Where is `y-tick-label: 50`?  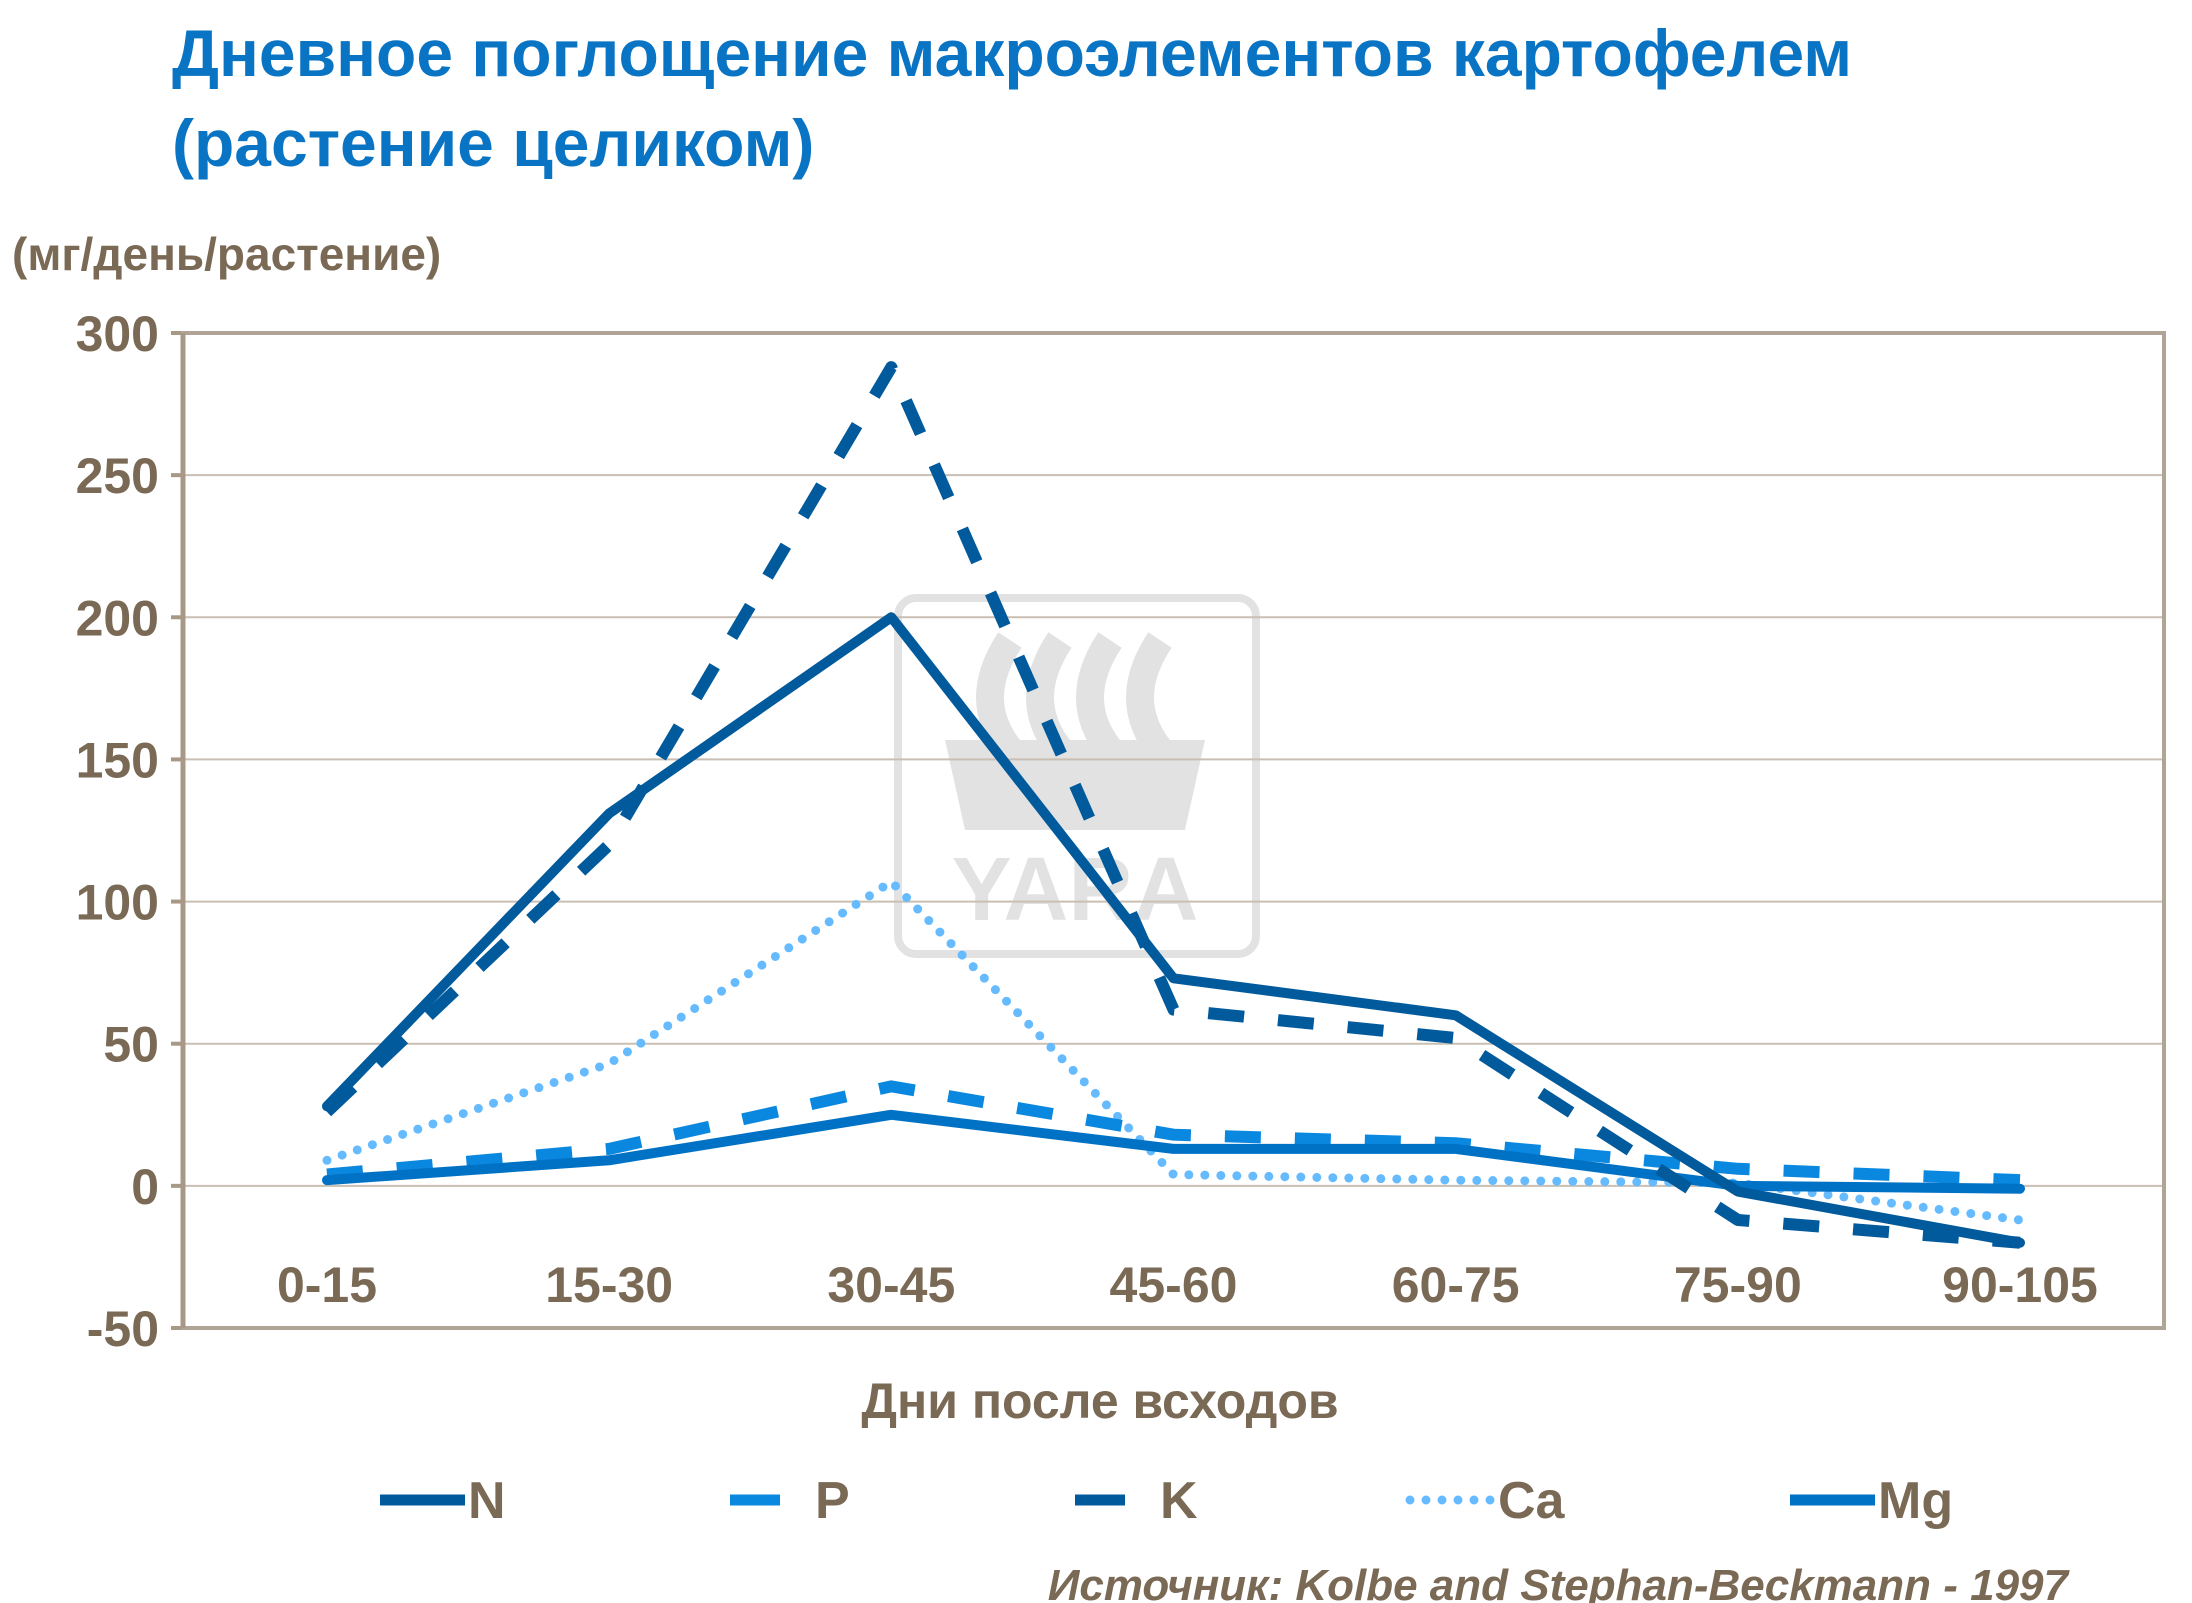
y-tick-label: 50 is located at coordinates (131, 1045).